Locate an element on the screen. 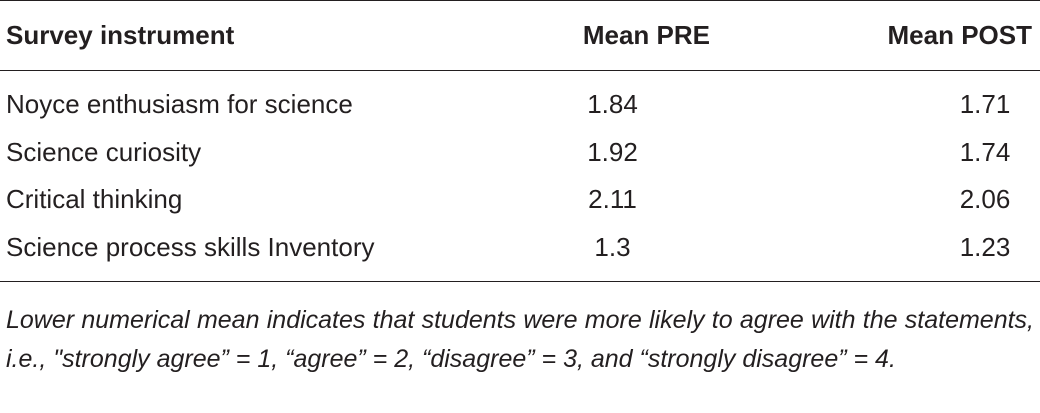  cell-mean-post: 1.23 is located at coordinates (905, 252).